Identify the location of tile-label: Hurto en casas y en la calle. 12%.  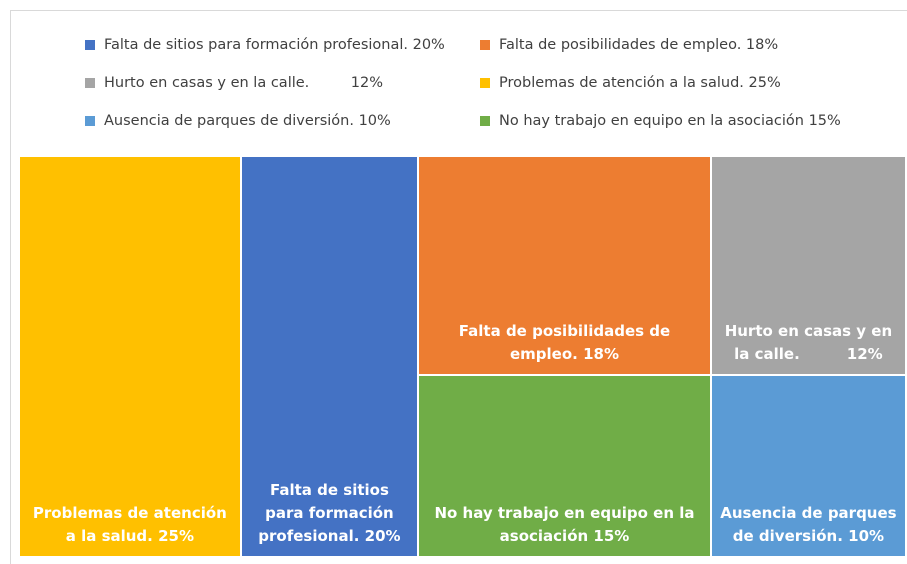
(811, 342).